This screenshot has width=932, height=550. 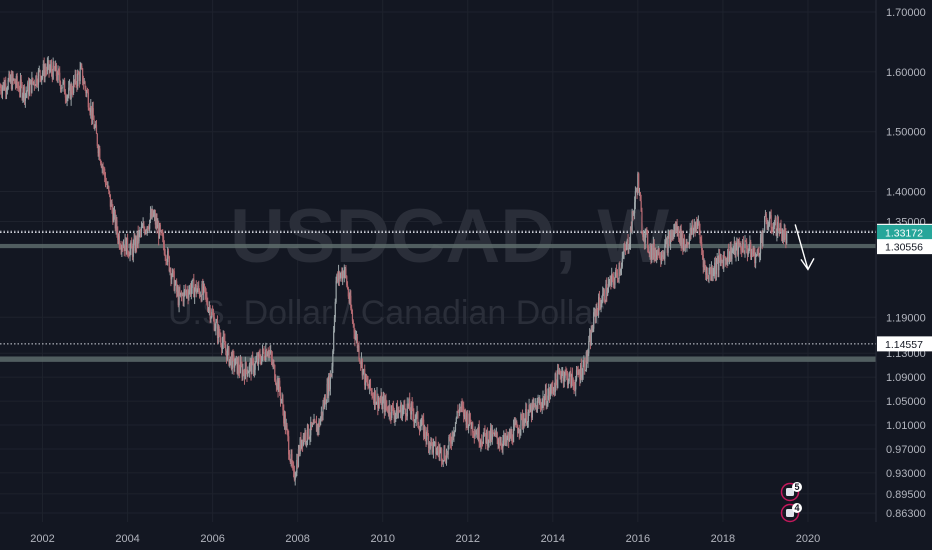 What do you see at coordinates (906, 318) in the screenshot?
I see `y-tick-label: 1.19000` at bounding box center [906, 318].